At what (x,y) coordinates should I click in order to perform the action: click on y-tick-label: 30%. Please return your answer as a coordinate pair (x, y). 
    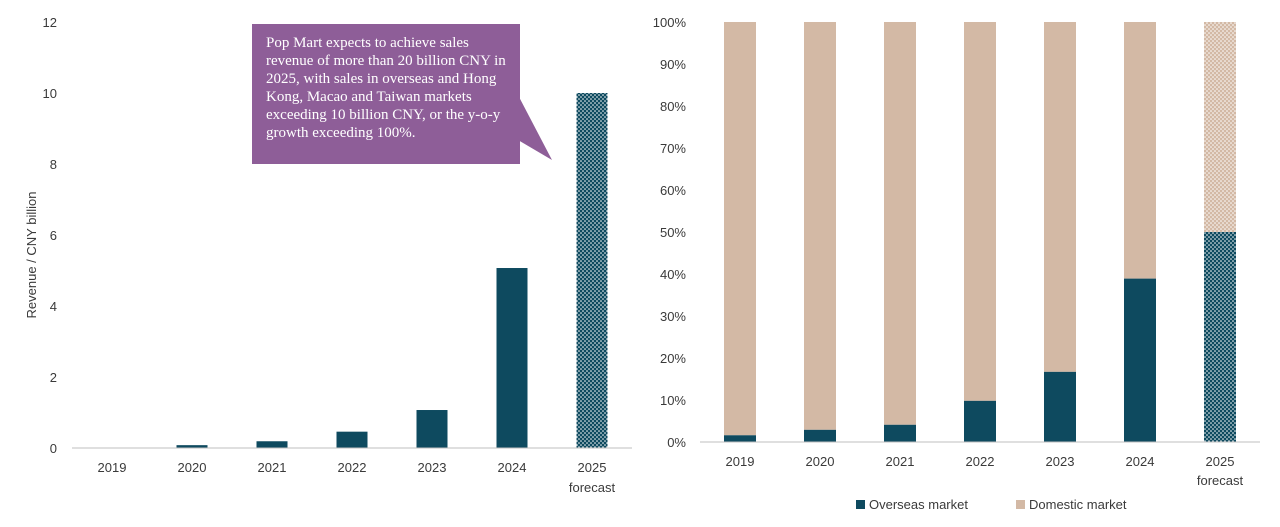
    Looking at the image, I should click on (673, 316).